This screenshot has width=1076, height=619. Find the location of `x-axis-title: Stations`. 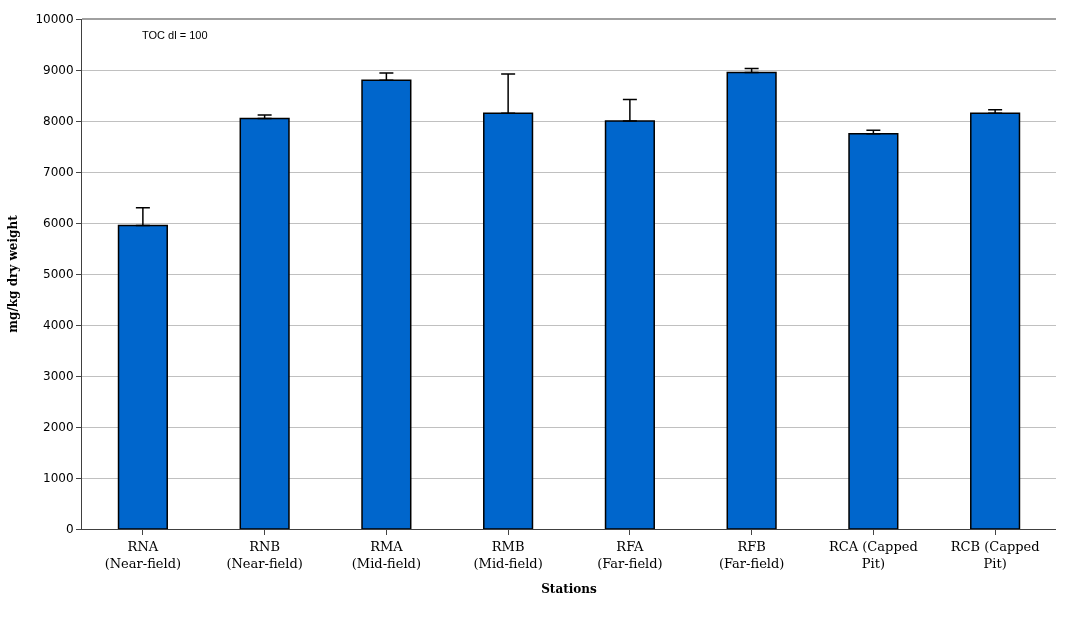

x-axis-title: Stations is located at coordinates (569, 589).